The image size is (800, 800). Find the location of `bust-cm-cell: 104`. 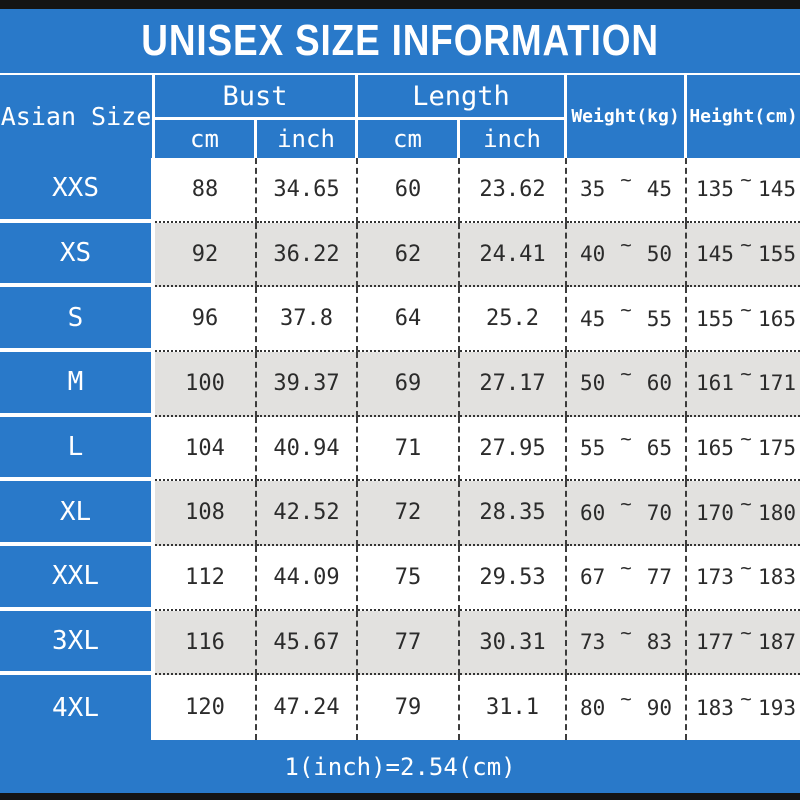

bust-cm-cell: 104 is located at coordinates (206, 449).